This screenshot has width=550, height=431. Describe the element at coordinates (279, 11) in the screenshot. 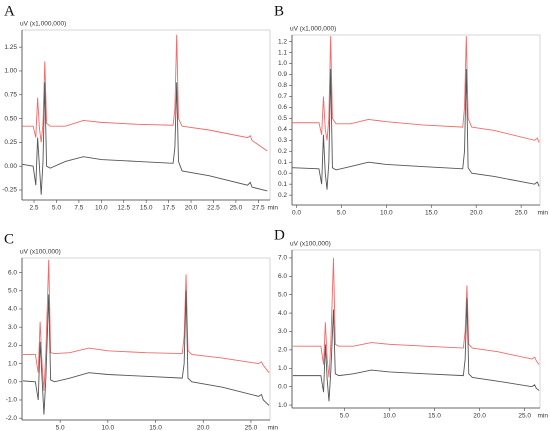

I see `panel-label: B` at that location.